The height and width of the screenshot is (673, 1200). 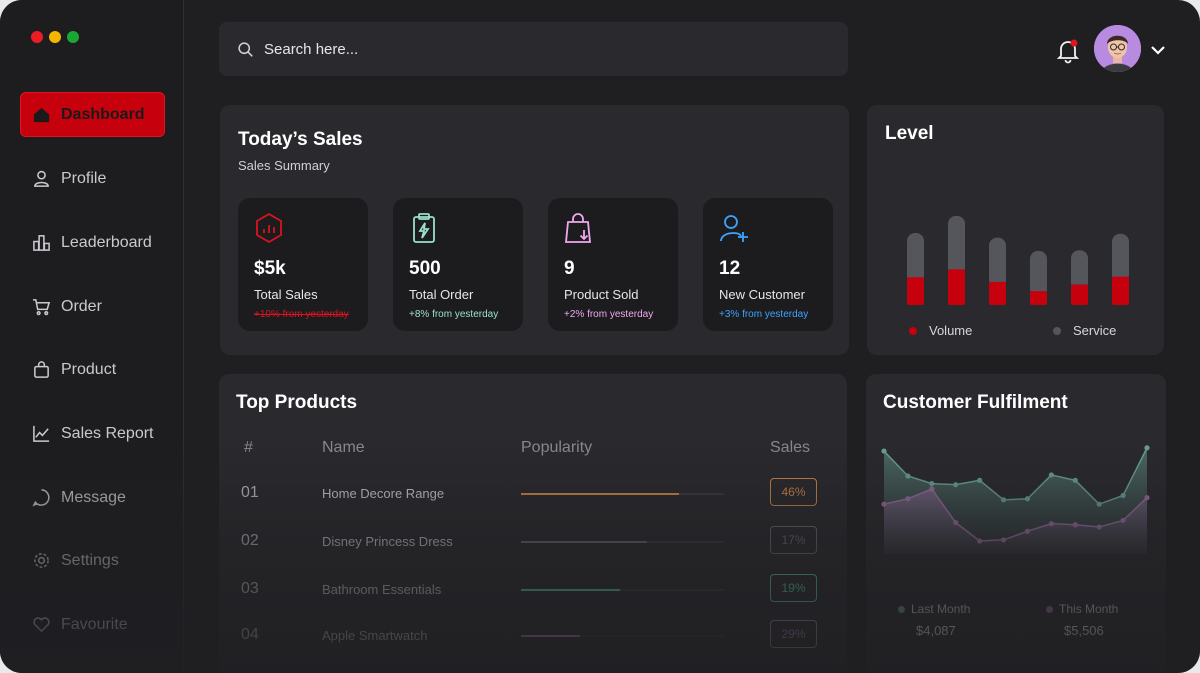 I want to click on sales-badge: 17%, so click(x=793, y=540).